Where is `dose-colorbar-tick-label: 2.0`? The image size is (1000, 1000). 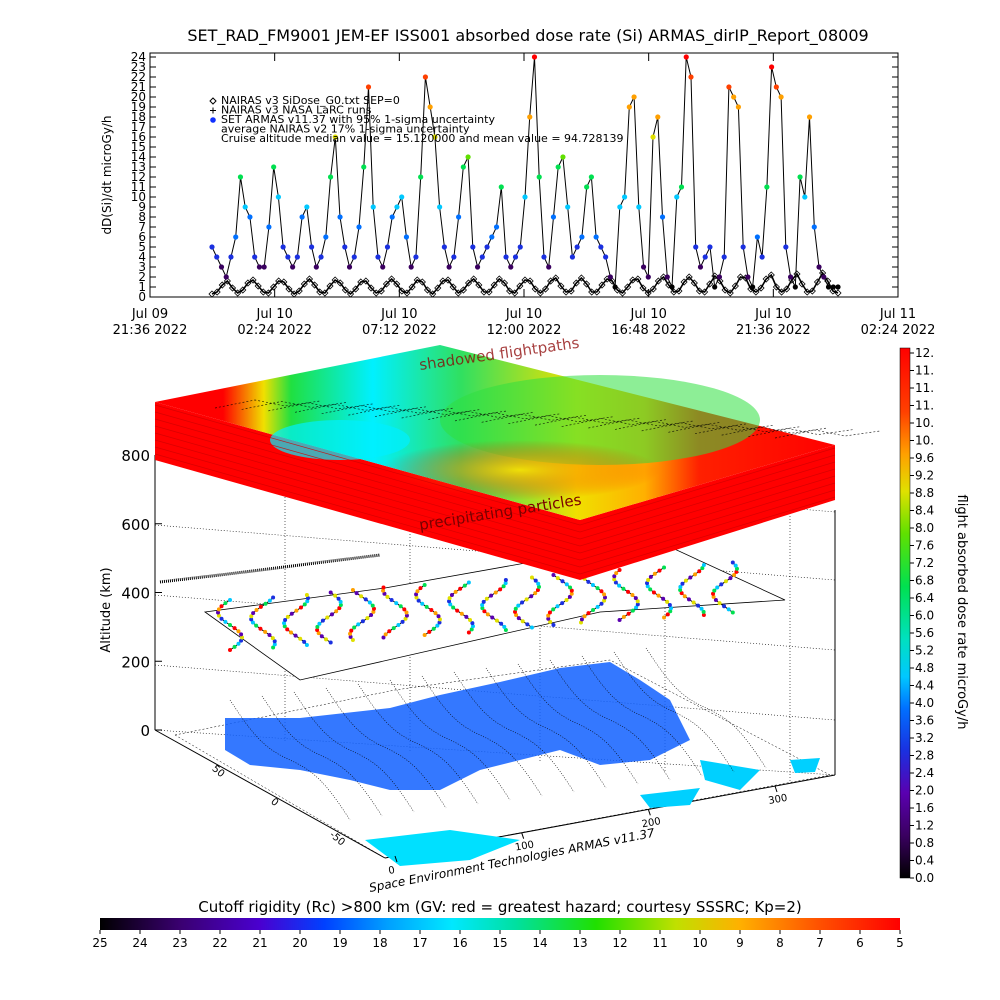 dose-colorbar-tick-label: 2.0 is located at coordinates (924, 791).